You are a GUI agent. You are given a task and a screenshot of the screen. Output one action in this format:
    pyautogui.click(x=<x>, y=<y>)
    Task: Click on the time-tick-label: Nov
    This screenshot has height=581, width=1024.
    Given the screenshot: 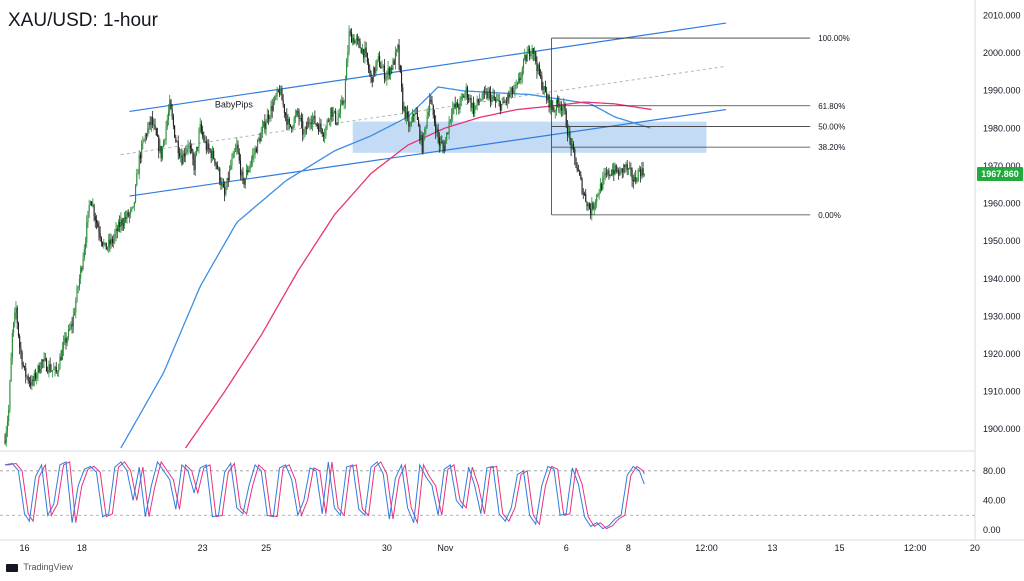 What is the action you would take?
    pyautogui.click(x=445, y=548)
    